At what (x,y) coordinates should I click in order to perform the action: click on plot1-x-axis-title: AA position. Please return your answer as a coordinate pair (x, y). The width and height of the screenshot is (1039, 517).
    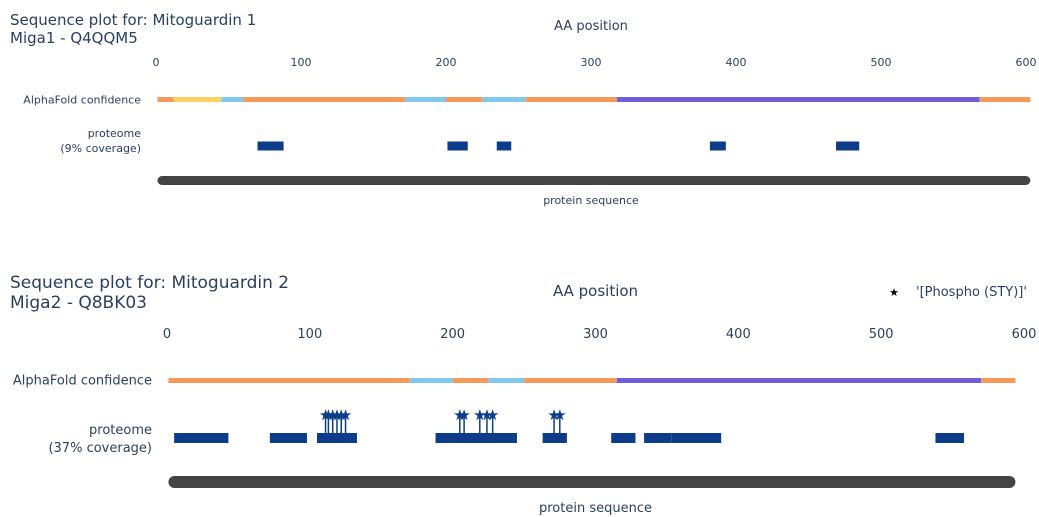
    Looking at the image, I should click on (591, 26).